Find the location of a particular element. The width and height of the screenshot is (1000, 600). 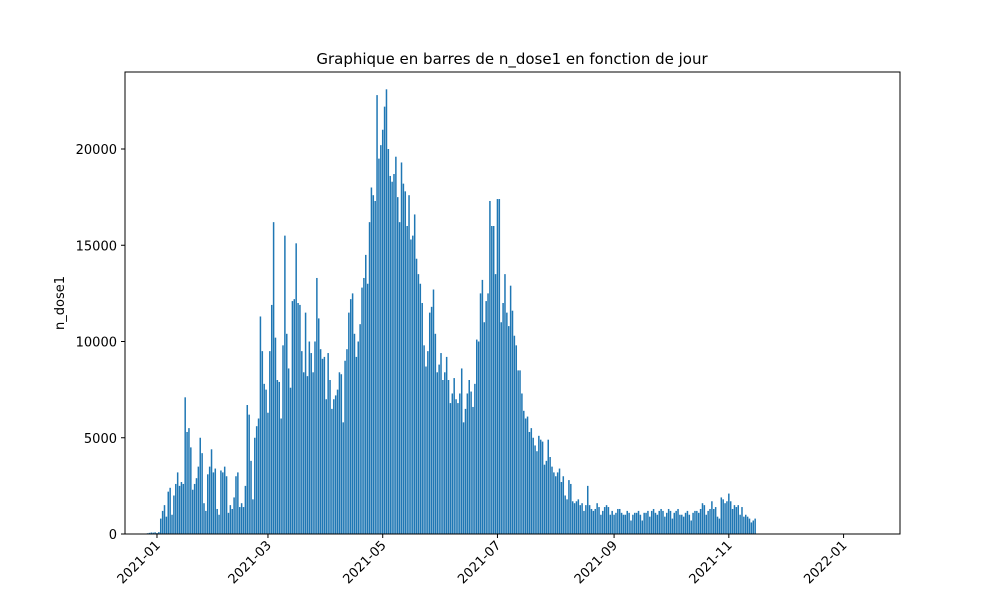

y-tick-label: 20000 is located at coordinates (96, 150).